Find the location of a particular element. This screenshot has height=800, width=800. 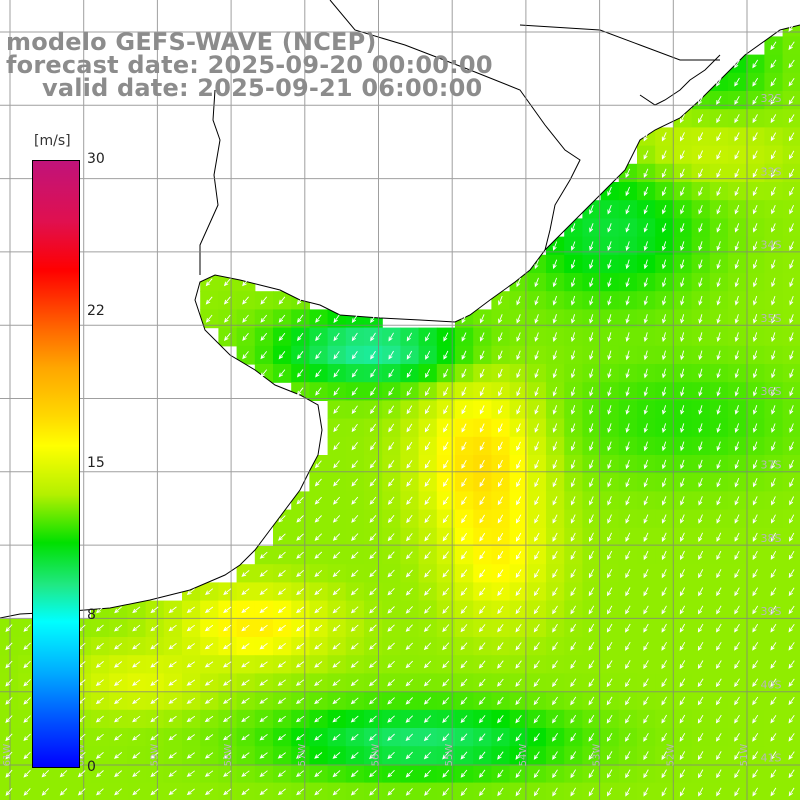

longitude-label: 58W is located at coordinates (228, 755).